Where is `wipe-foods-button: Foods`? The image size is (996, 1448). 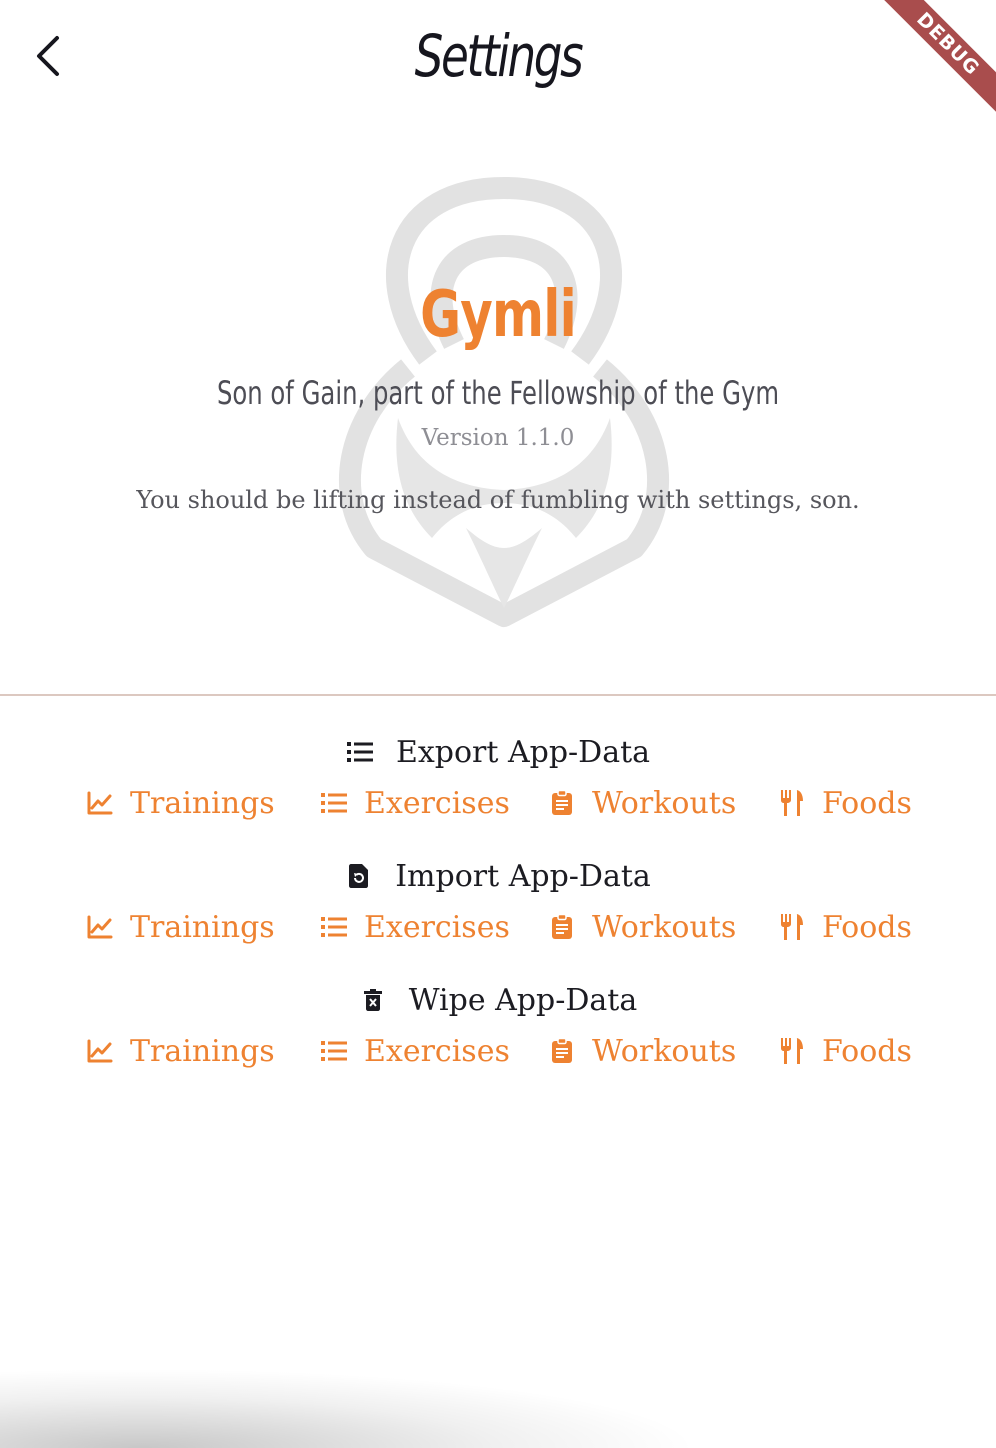 wipe-foods-button: Foods is located at coordinates (845, 1051).